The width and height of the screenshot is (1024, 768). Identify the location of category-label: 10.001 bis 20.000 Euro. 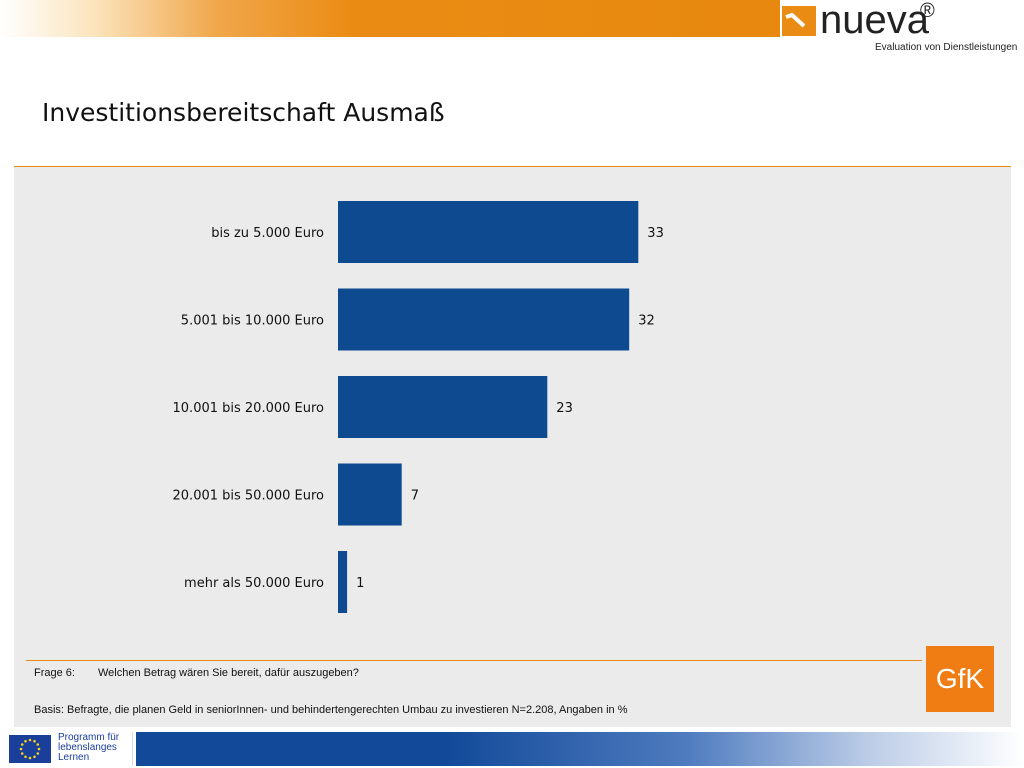
(249, 408).